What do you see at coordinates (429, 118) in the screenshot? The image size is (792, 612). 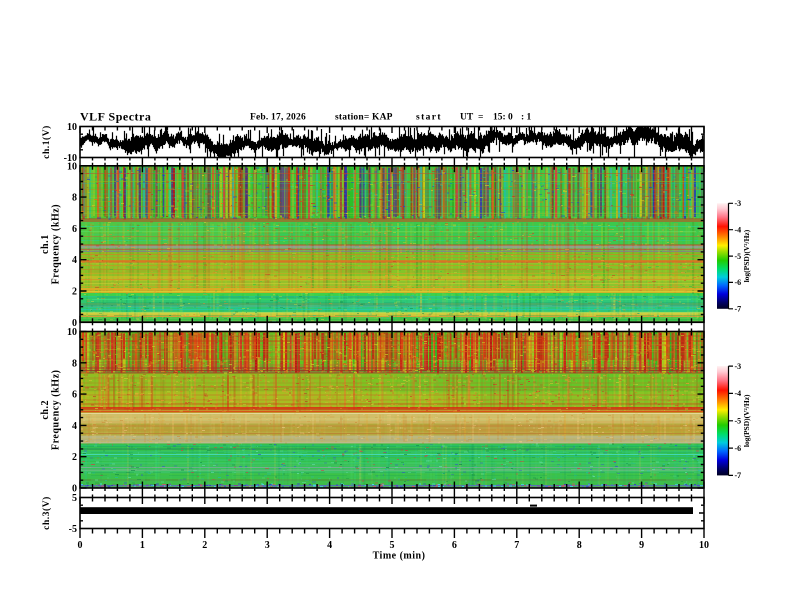 I see `svg-text: start` at bounding box center [429, 118].